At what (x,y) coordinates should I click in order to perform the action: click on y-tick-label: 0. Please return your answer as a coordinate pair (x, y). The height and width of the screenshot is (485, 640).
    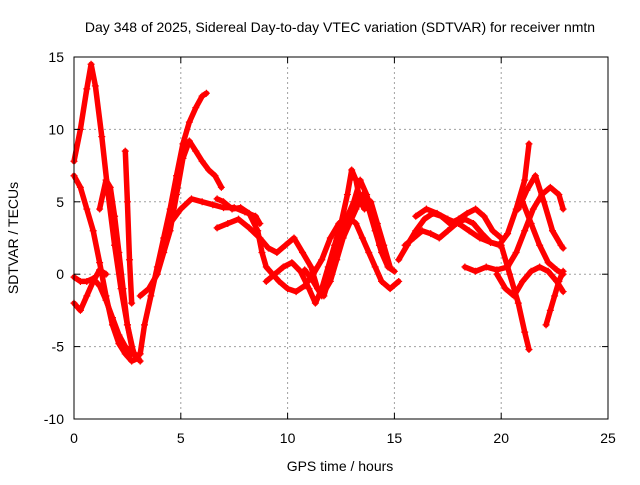
    Looking at the image, I should click on (60, 274).